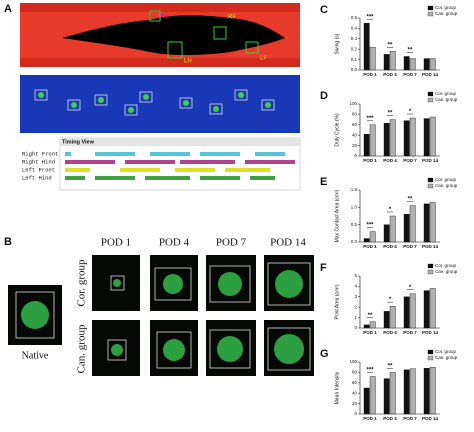 This screenshot has width=474, height=432. What do you see at coordinates (188, 62) in the screenshot?
I see `paw-label: LH` at bounding box center [188, 62].